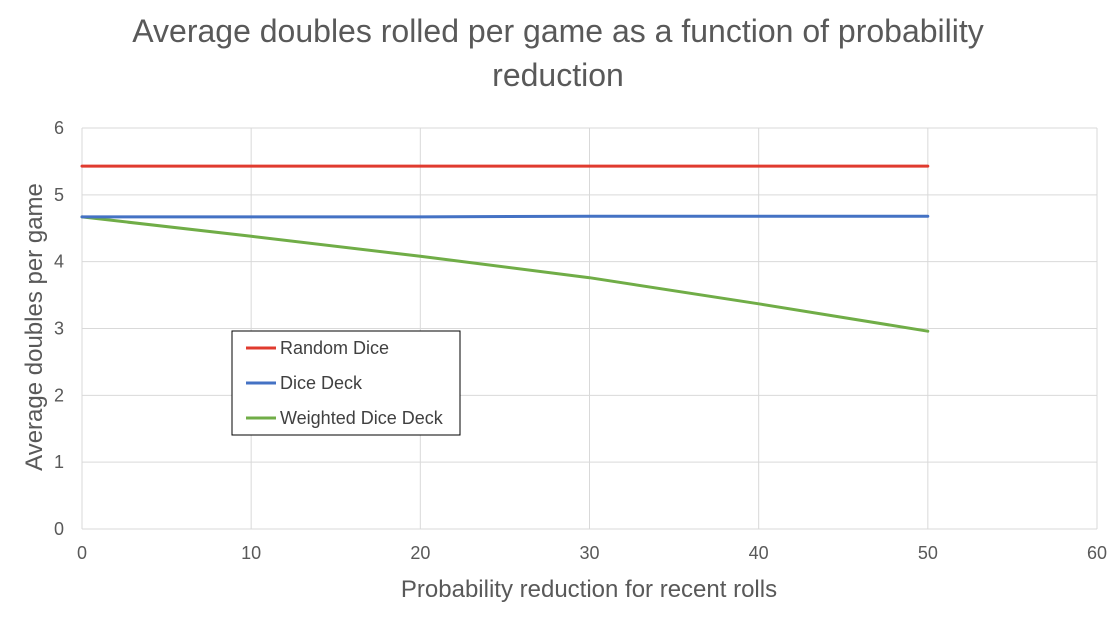  I want to click on x-tick-label: 40, so click(759, 553).